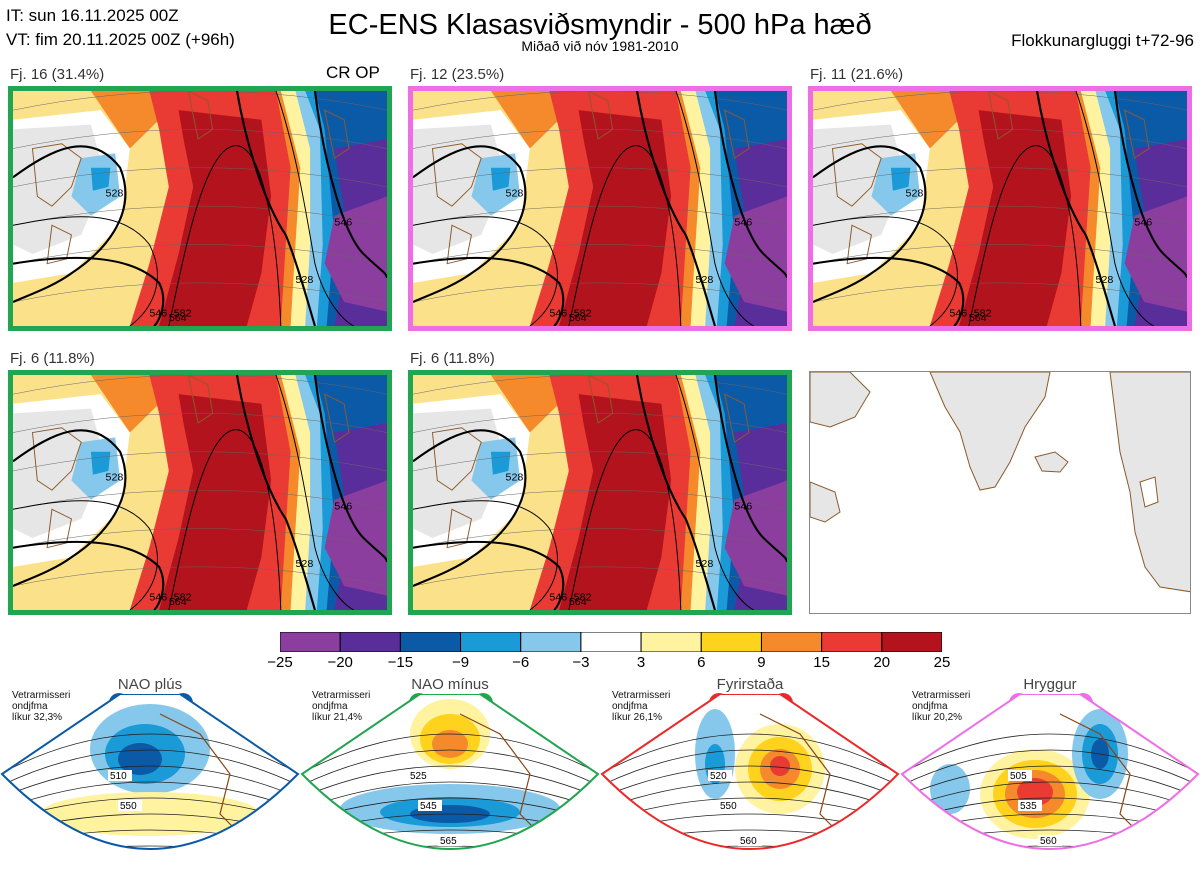 This screenshot has height=876, width=1200. I want to click on colorbar-tick-label: −15, so click(400, 662).